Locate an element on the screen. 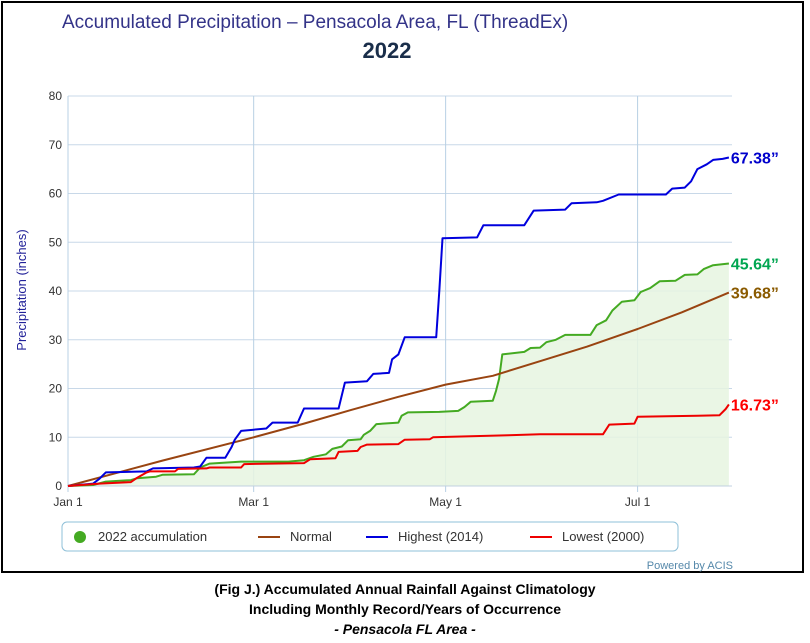  chart-subtitle: 2022 is located at coordinates (387, 50).